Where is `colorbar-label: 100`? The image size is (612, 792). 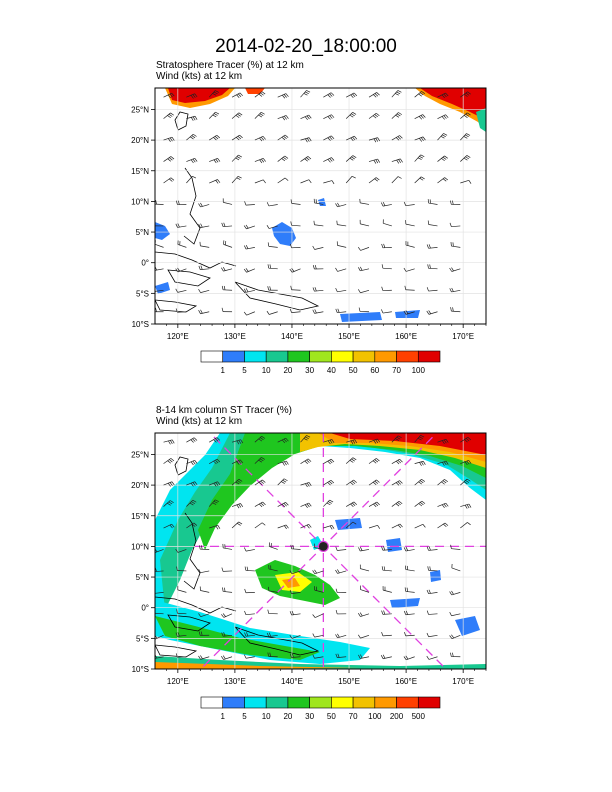
colorbar-label: 100 is located at coordinates (419, 370).